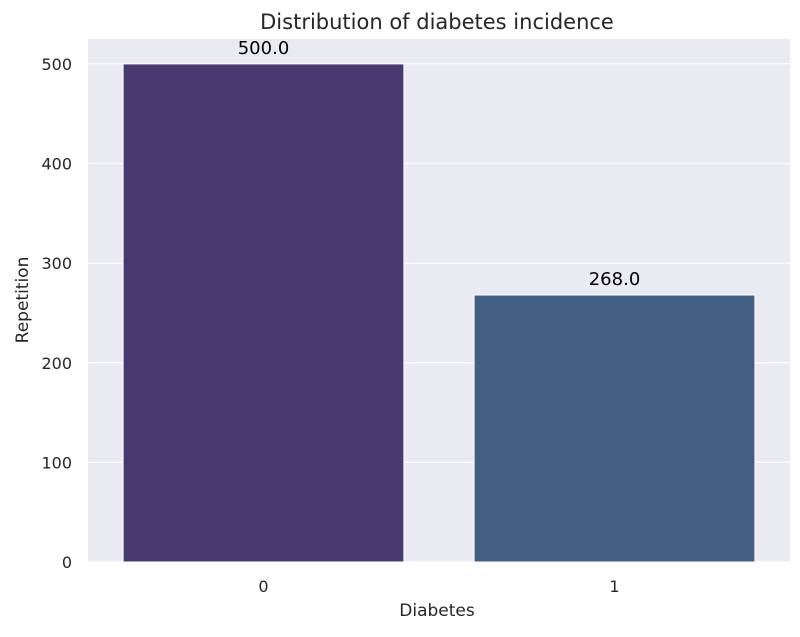 The height and width of the screenshot is (637, 800). What do you see at coordinates (264, 48) in the screenshot?
I see `data-label: 500.0` at bounding box center [264, 48].